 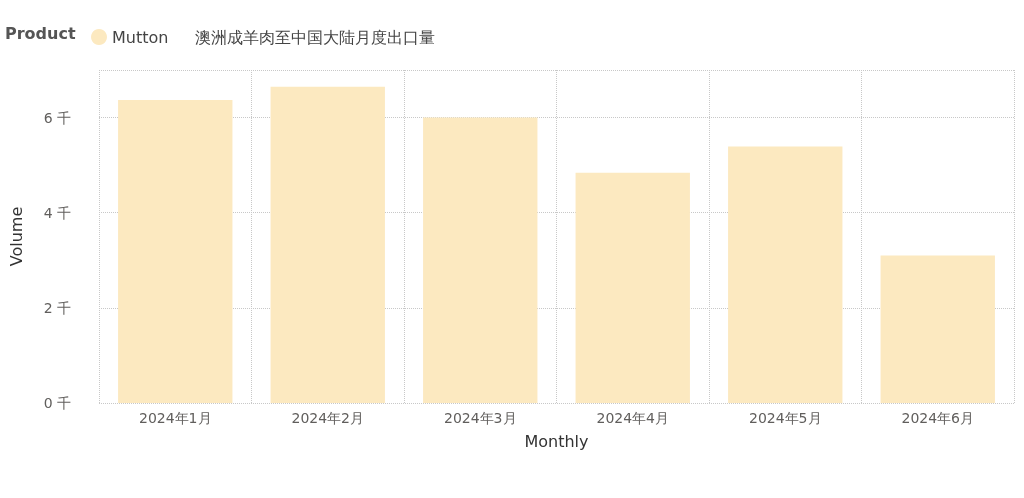 I want to click on x-tick-label: 2024年4月, so click(x=633, y=418).